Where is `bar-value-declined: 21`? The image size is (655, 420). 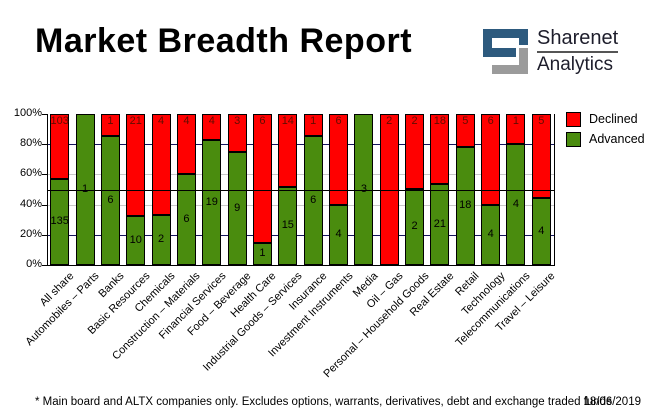 bar-value-declined: 21 is located at coordinates (135, 121).